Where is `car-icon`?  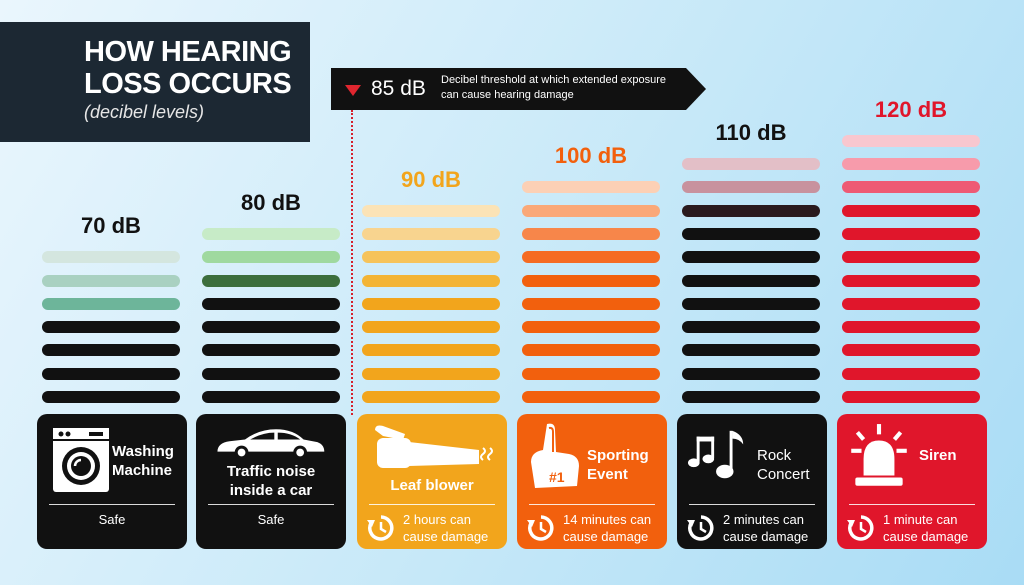
car-icon is located at coordinates (271, 444).